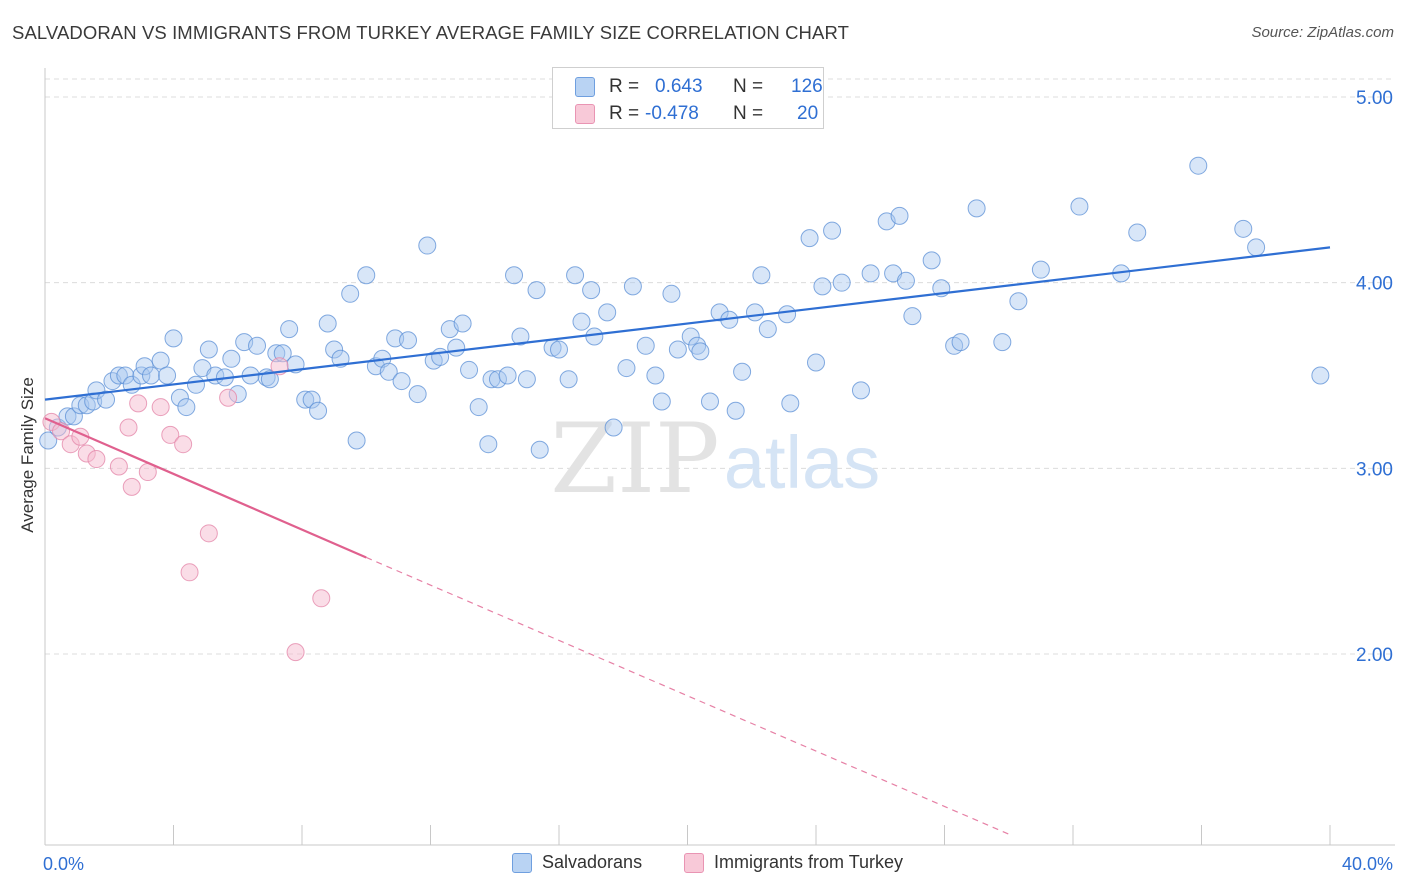 This screenshot has width=1406, height=892. I want to click on bottom-legend-label: Immigrants from Turkey, so click(809, 862).